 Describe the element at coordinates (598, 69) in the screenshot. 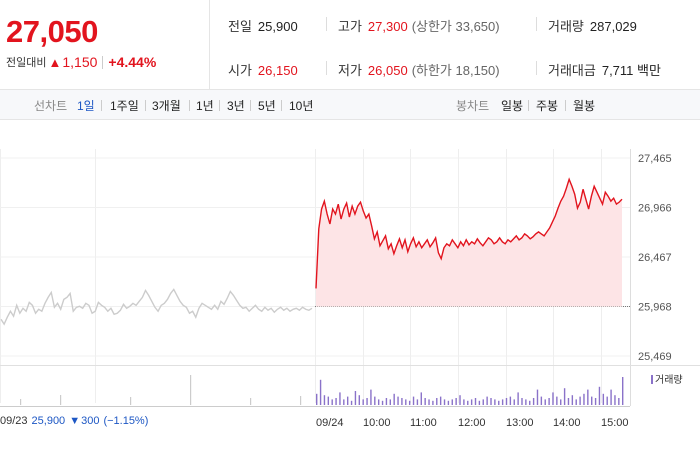

I see `stat-trade-value: 거래대금 7,711 백만` at that location.